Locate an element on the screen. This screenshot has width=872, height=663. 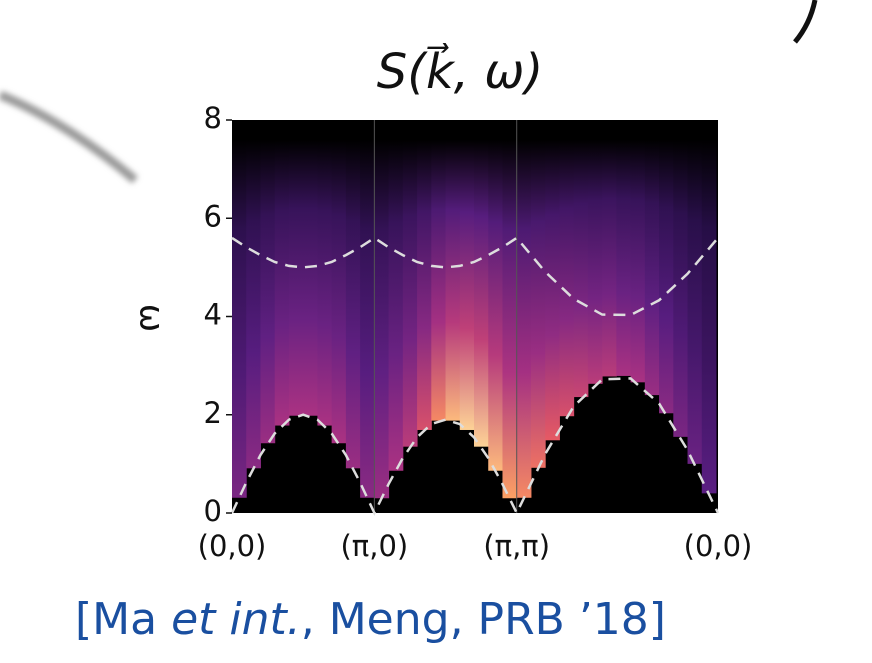
cut-glyph is located at coordinates (805, 22).